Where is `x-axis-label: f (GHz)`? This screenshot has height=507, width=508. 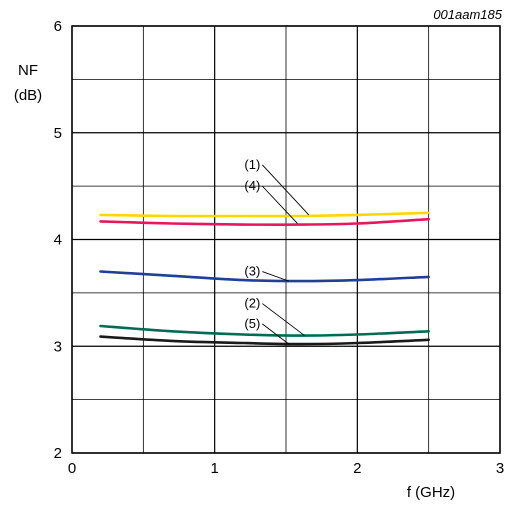 x-axis-label: f (GHz) is located at coordinates (431, 492).